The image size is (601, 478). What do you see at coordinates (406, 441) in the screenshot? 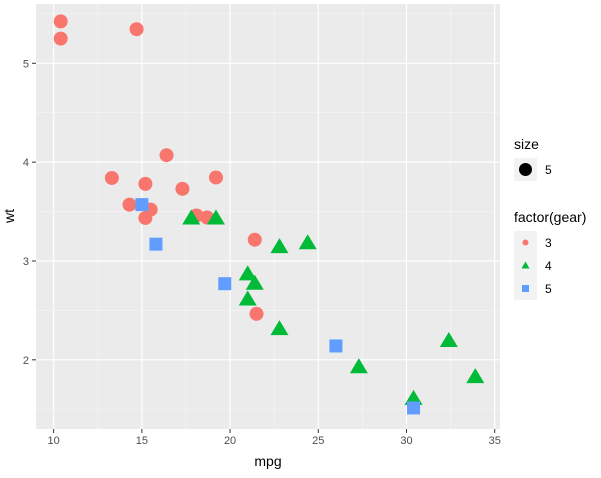
I see `x-tick-label: 30` at bounding box center [406, 441].